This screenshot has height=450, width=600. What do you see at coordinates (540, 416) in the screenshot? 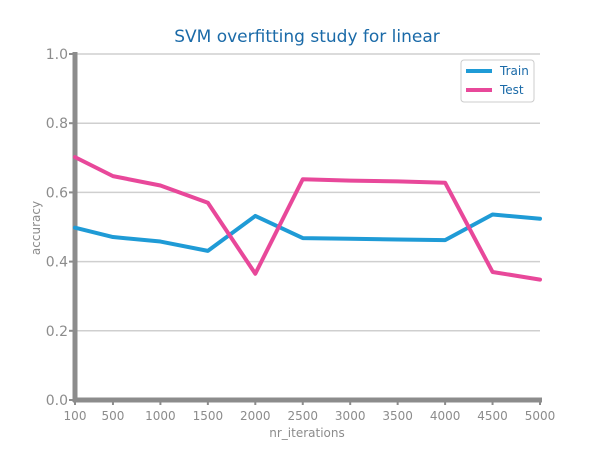
I see `x-tick-label: 5000` at bounding box center [540, 416].